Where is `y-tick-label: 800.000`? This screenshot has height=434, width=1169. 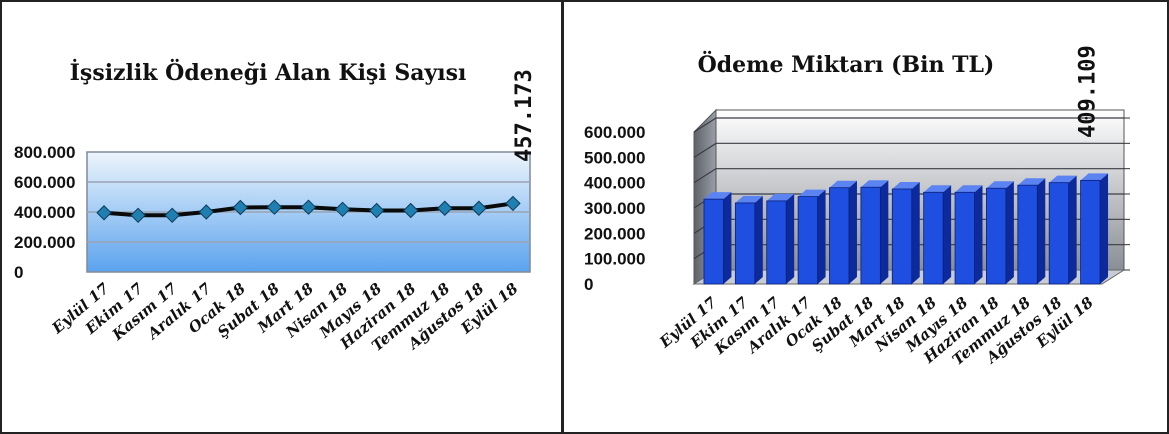 y-tick-label: 800.000 is located at coordinates (44, 152).